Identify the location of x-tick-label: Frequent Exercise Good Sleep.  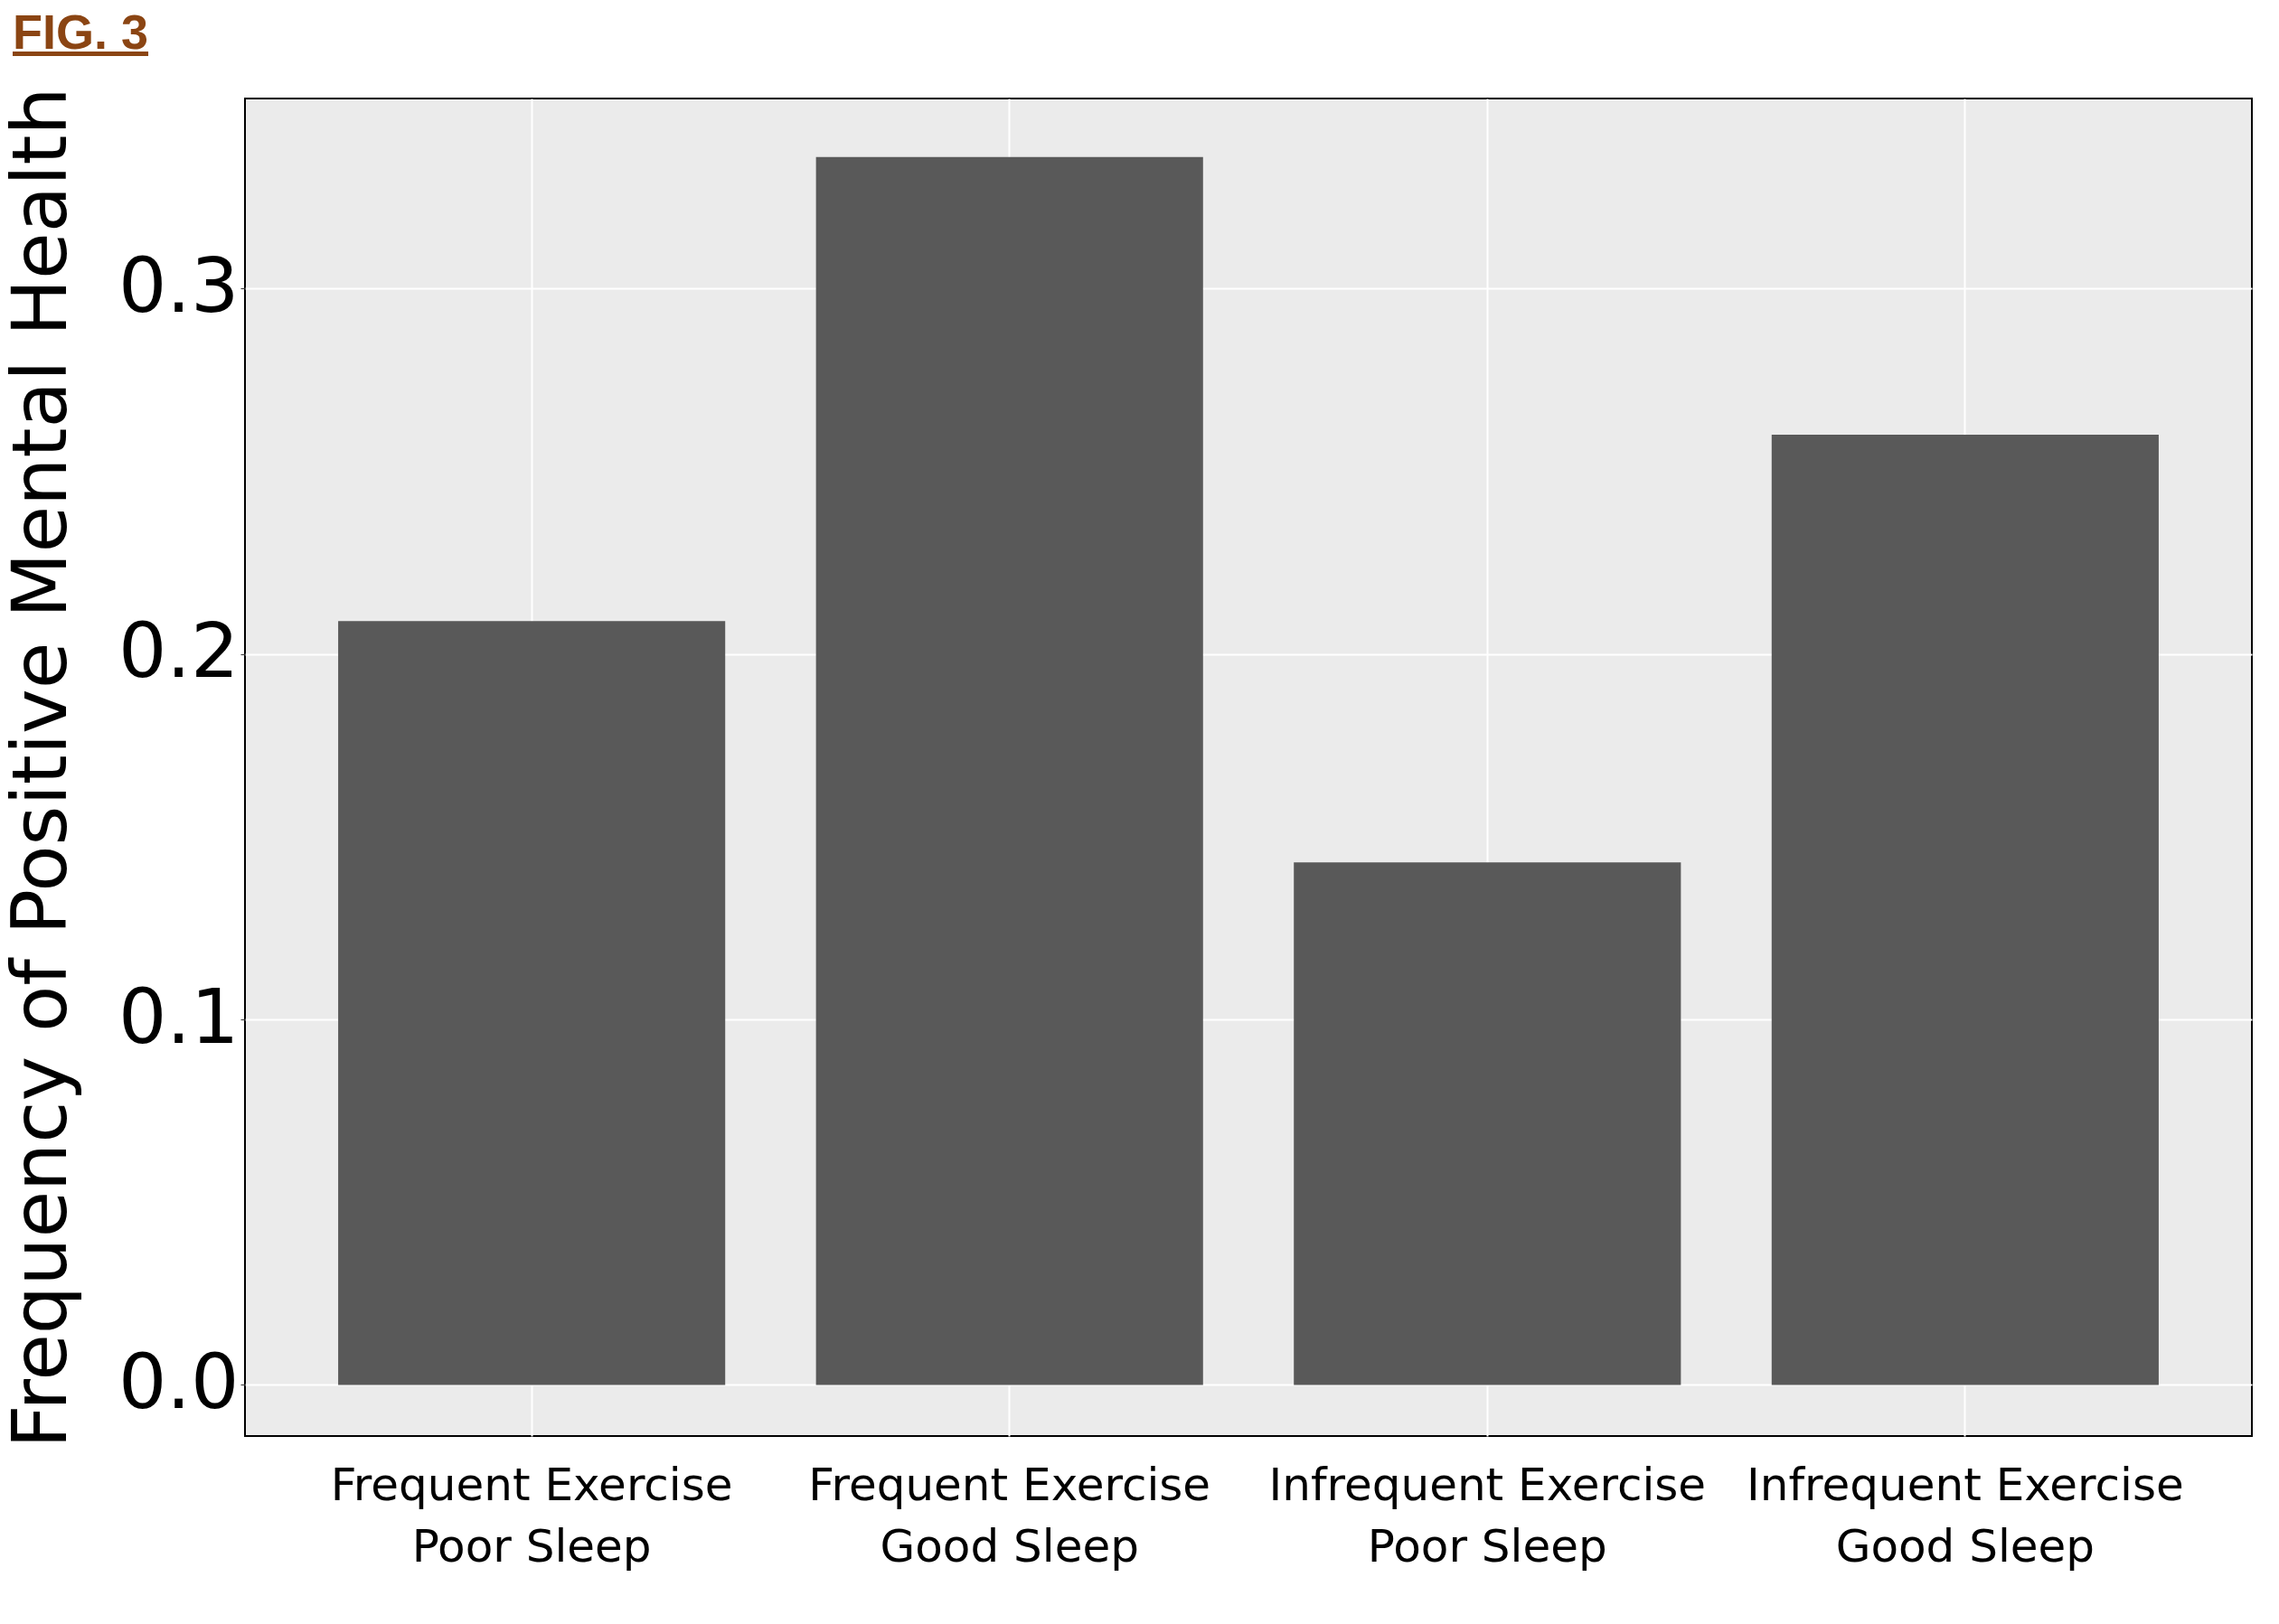
(1010, 1515).